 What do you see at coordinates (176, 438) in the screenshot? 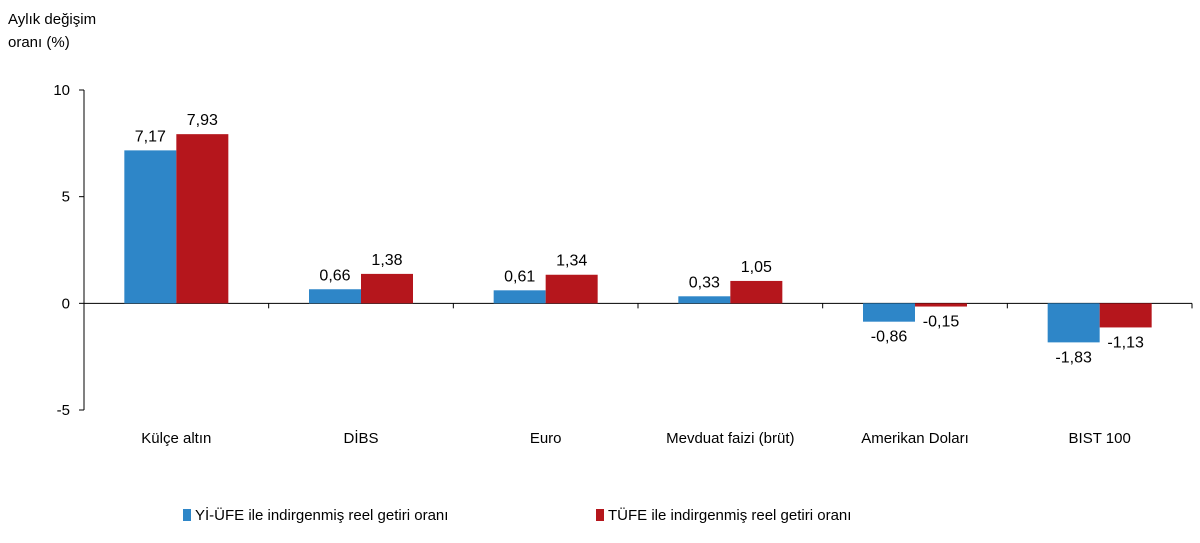
I see `category-label: Külçe altın` at bounding box center [176, 438].